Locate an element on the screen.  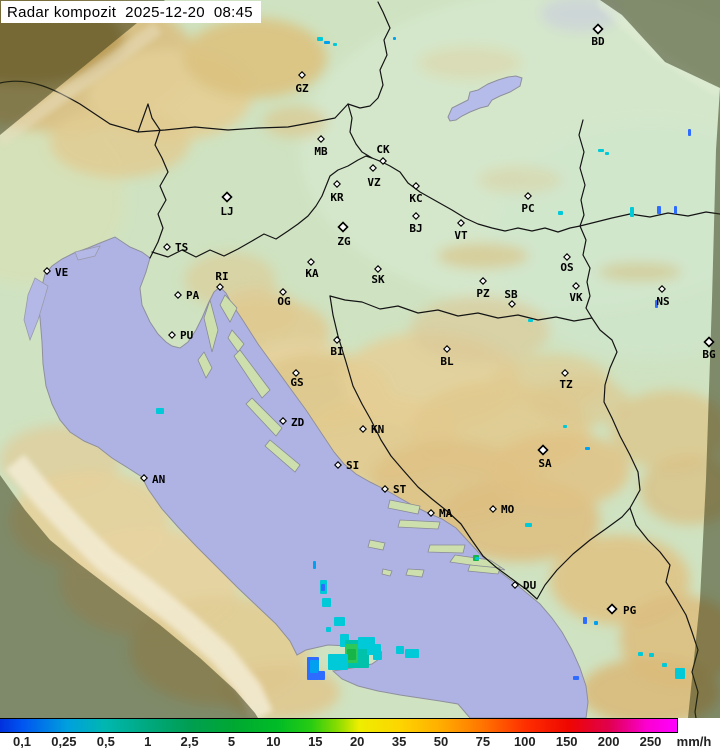
map-title: Radar kompozit 2025-12-20 08:45 is located at coordinates (130, 12).